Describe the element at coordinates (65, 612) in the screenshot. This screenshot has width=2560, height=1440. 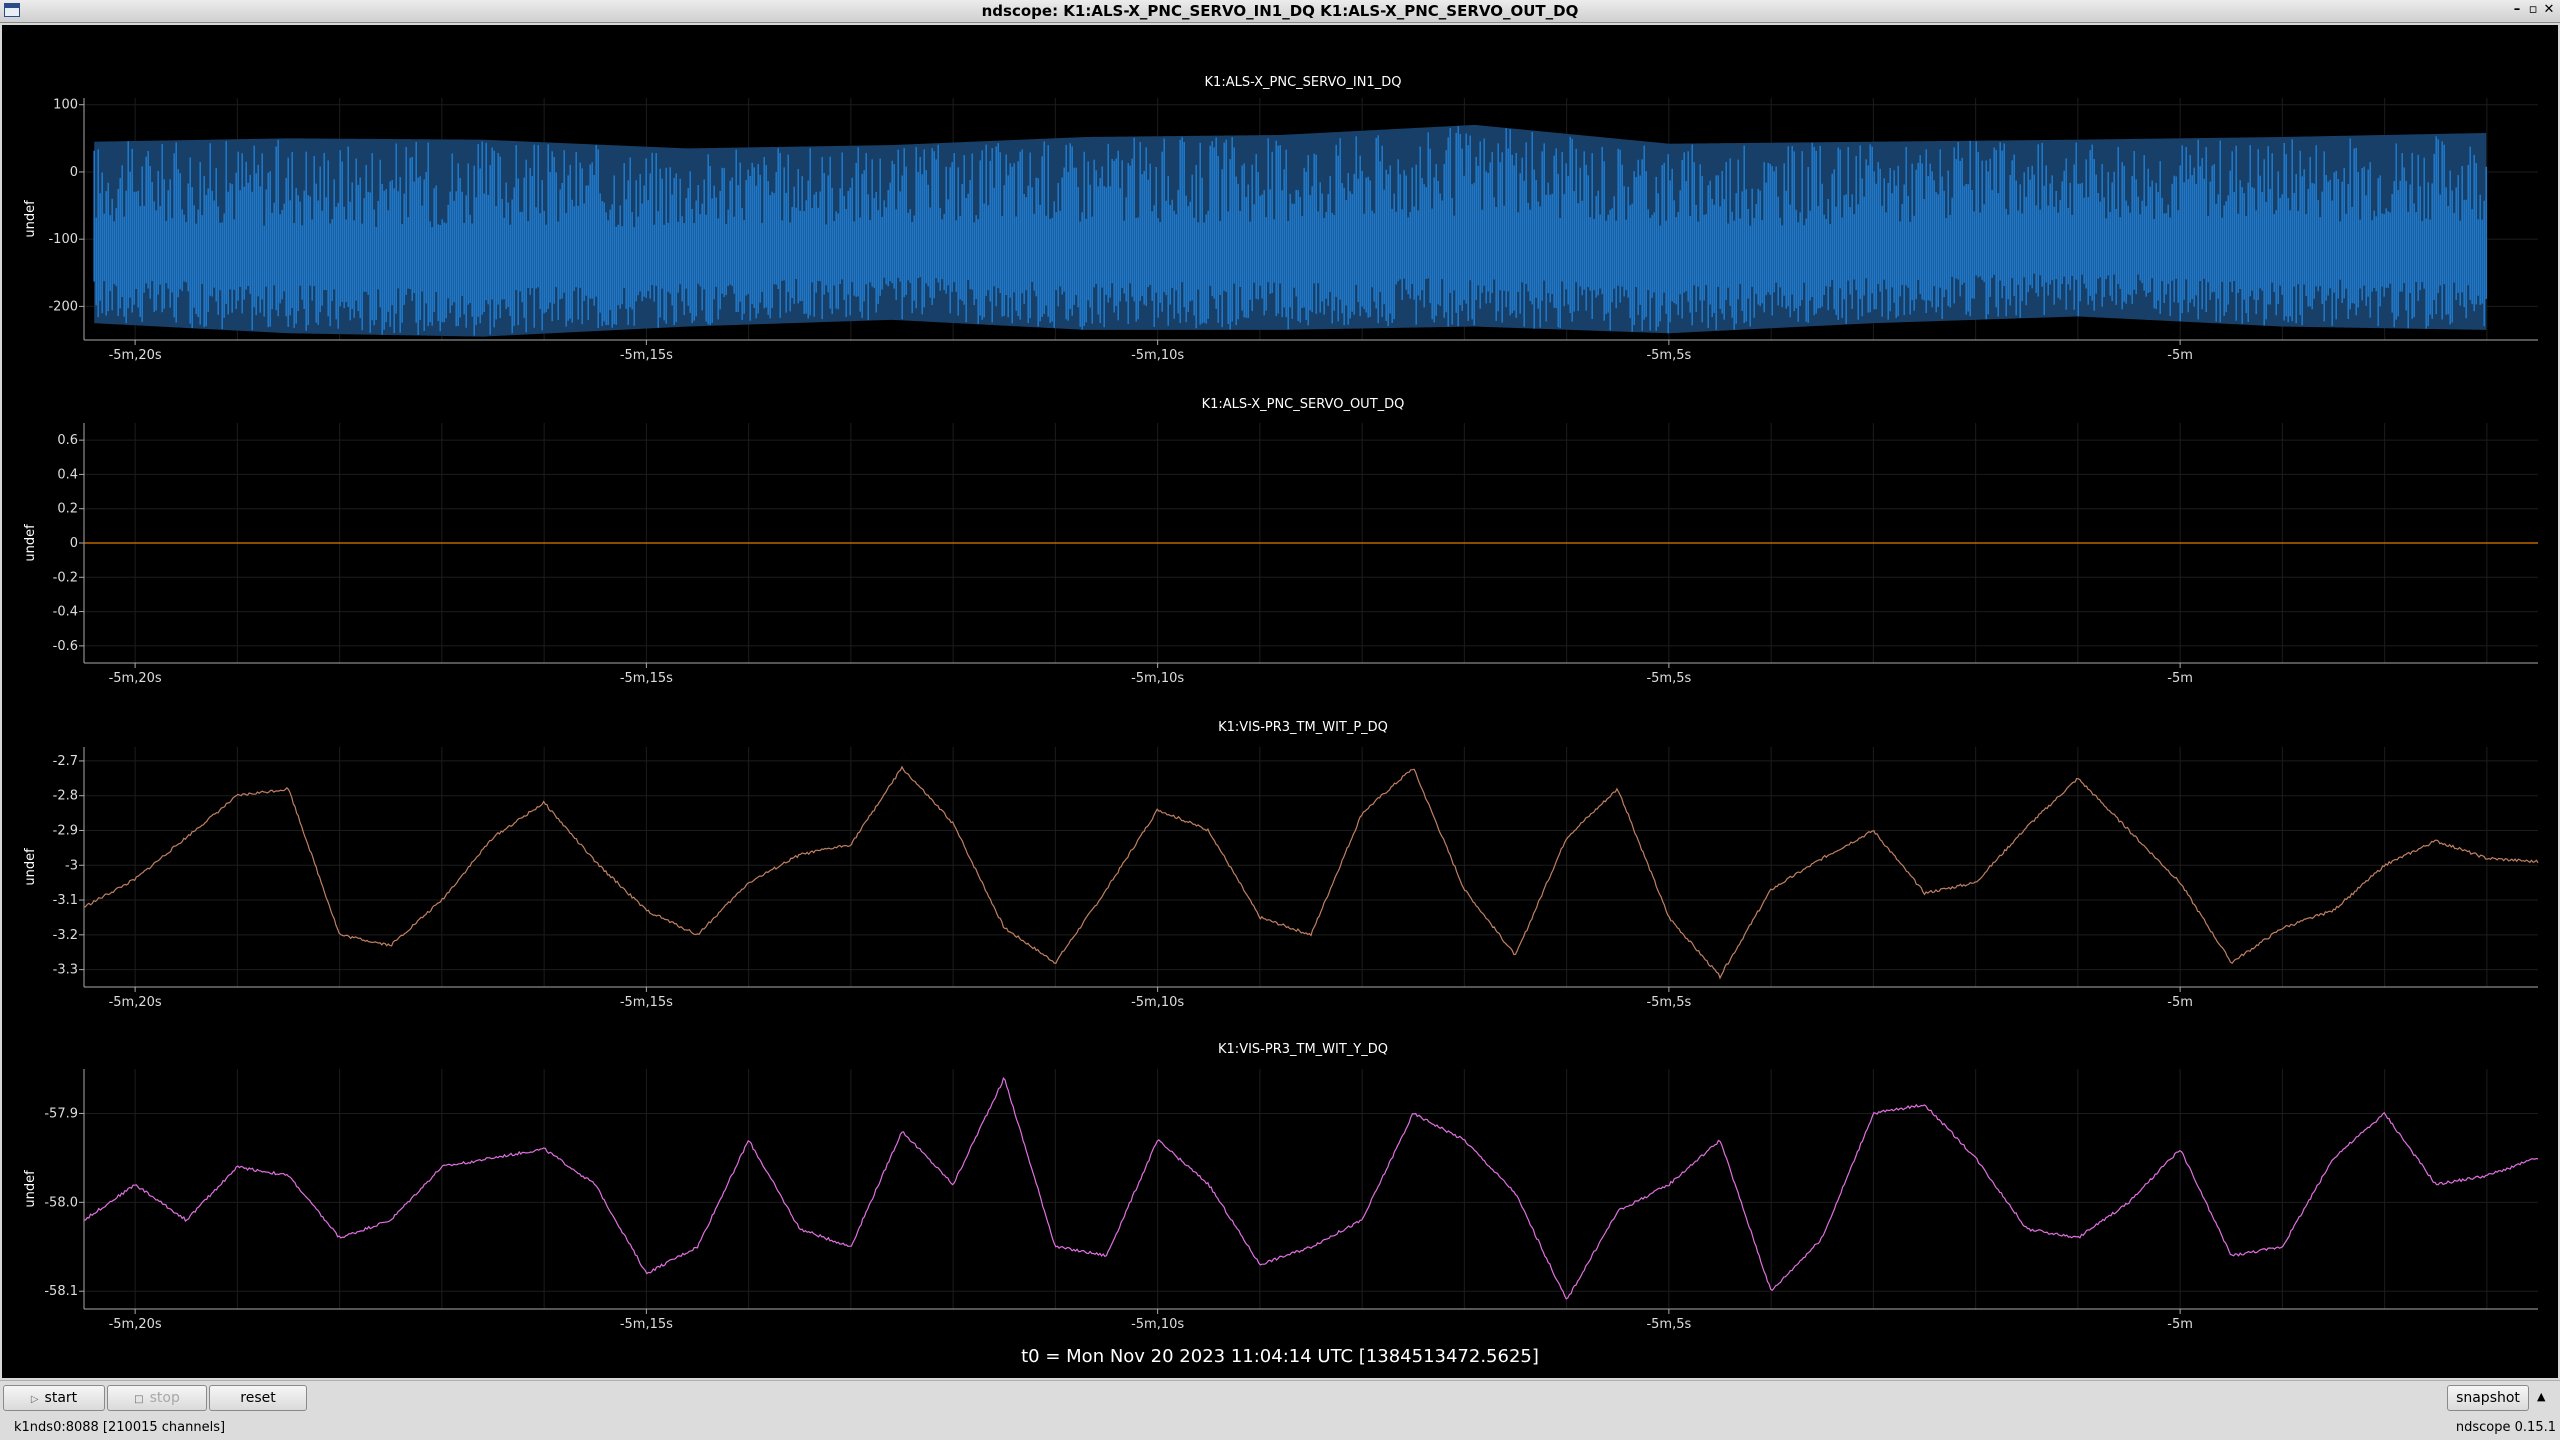
I see `y-tick-label: -0.4` at that location.